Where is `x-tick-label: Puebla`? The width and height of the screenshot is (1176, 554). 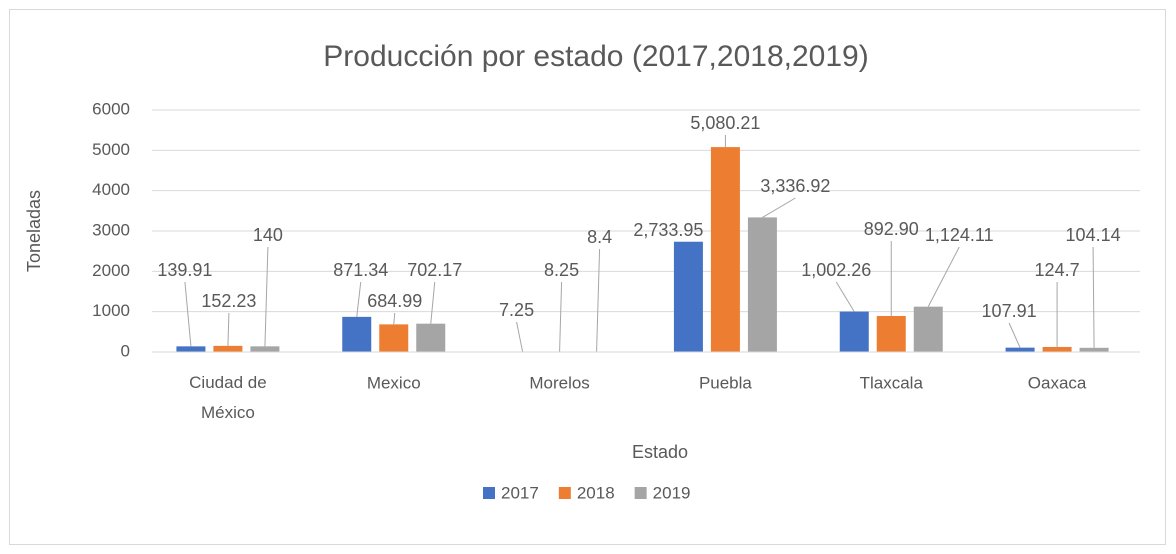
x-tick-label: Puebla is located at coordinates (725, 382).